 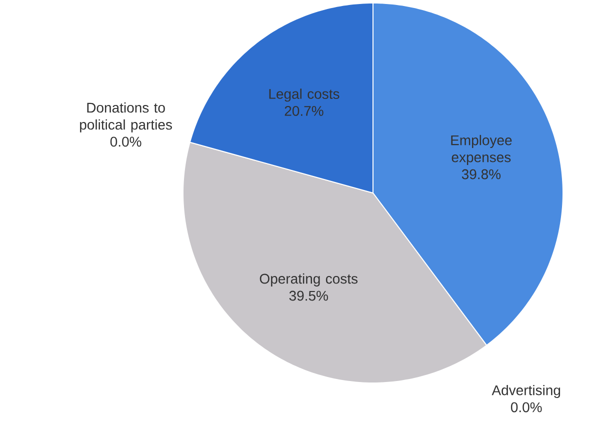 I want to click on slice-label: Employee expenses, so click(x=481, y=149).